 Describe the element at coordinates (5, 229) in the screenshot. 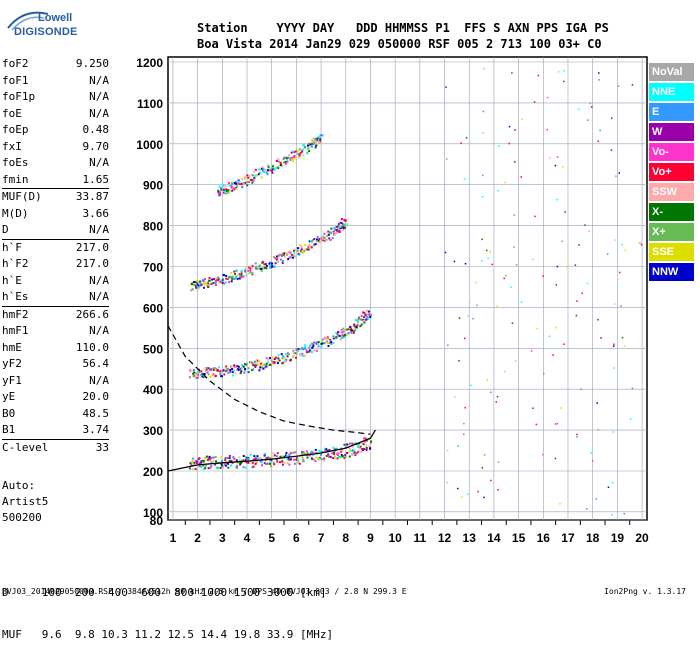

I see `param-key: D` at that location.